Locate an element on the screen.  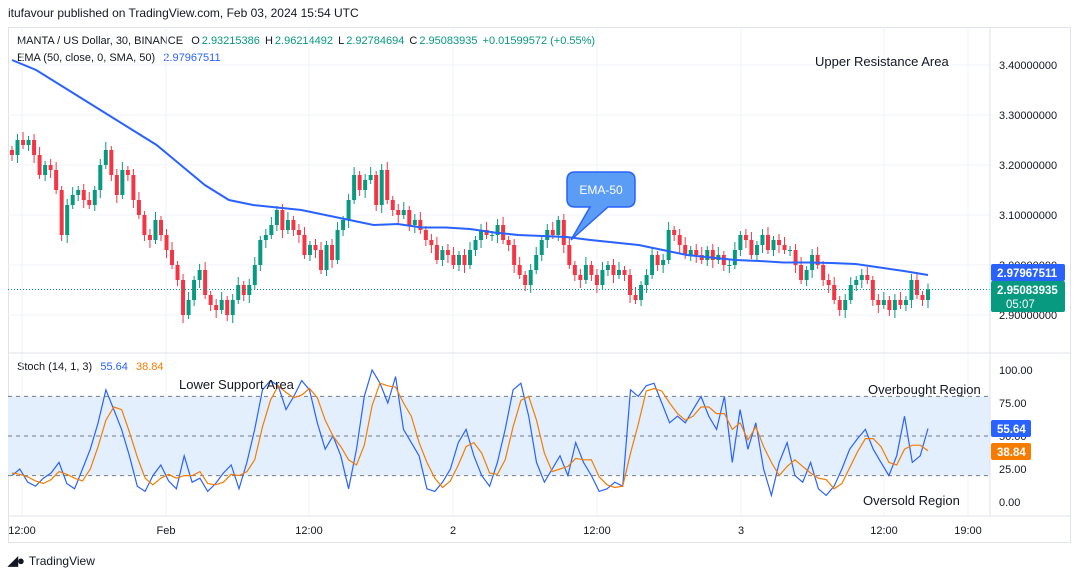
footer-brand: ◢● TradingView is located at coordinates (51, 561).